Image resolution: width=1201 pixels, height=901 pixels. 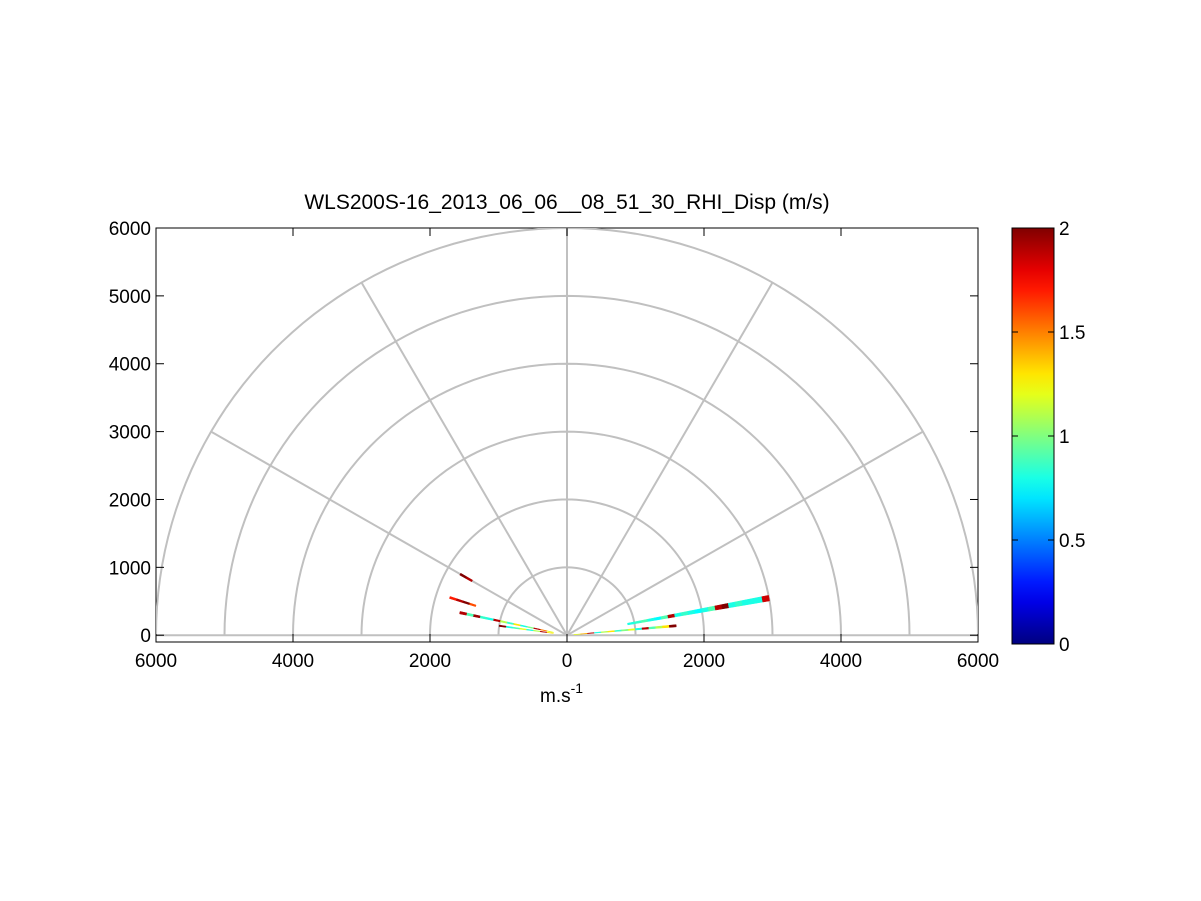 I want to click on scan-bands, so click(x=609, y=603).